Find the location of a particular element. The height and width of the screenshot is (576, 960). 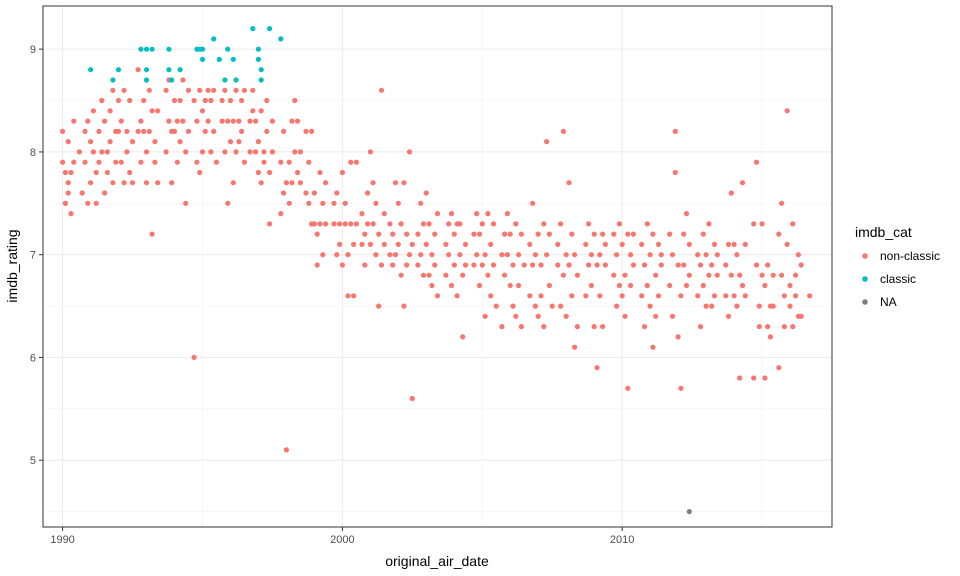

legend-key-na is located at coordinates (865, 302).